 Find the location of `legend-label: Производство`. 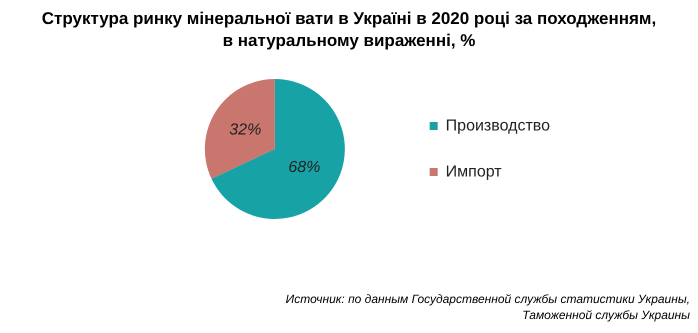

legend-label: Производство is located at coordinates (498, 125).